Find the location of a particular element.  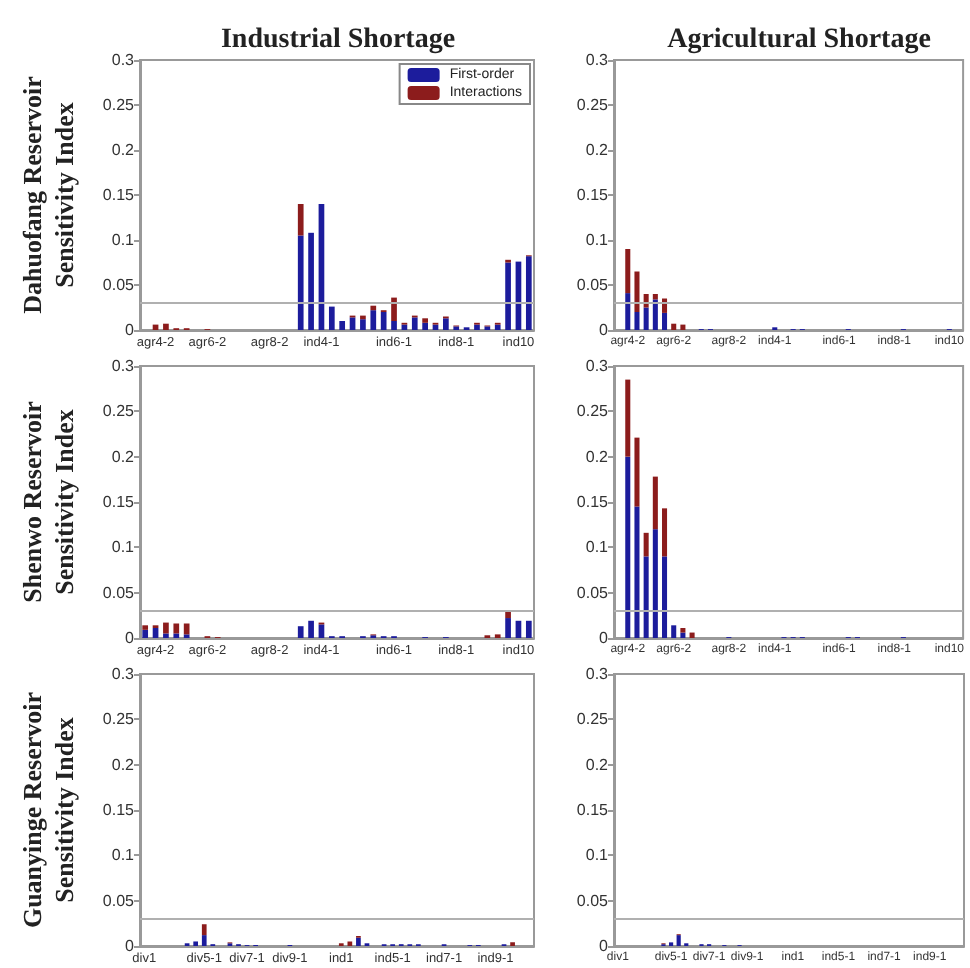

y-axis-title: Dahuofang Reservoir Sensitivity Index is located at coordinates (48, 194).